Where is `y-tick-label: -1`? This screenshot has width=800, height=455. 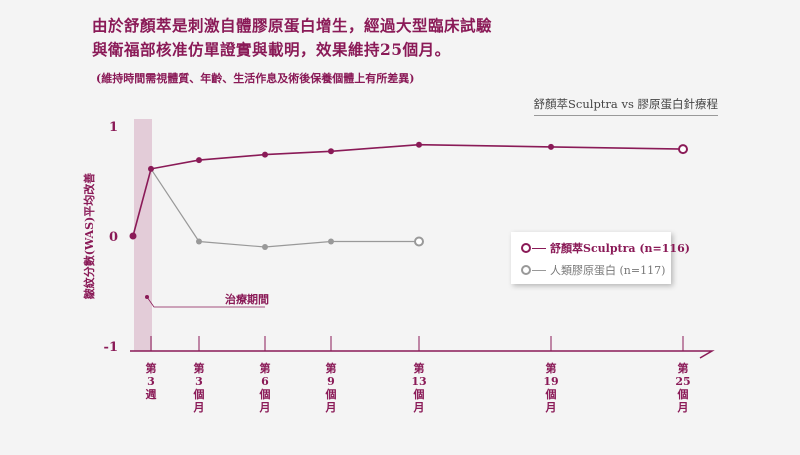 y-tick-label: -1 is located at coordinates (111, 347).